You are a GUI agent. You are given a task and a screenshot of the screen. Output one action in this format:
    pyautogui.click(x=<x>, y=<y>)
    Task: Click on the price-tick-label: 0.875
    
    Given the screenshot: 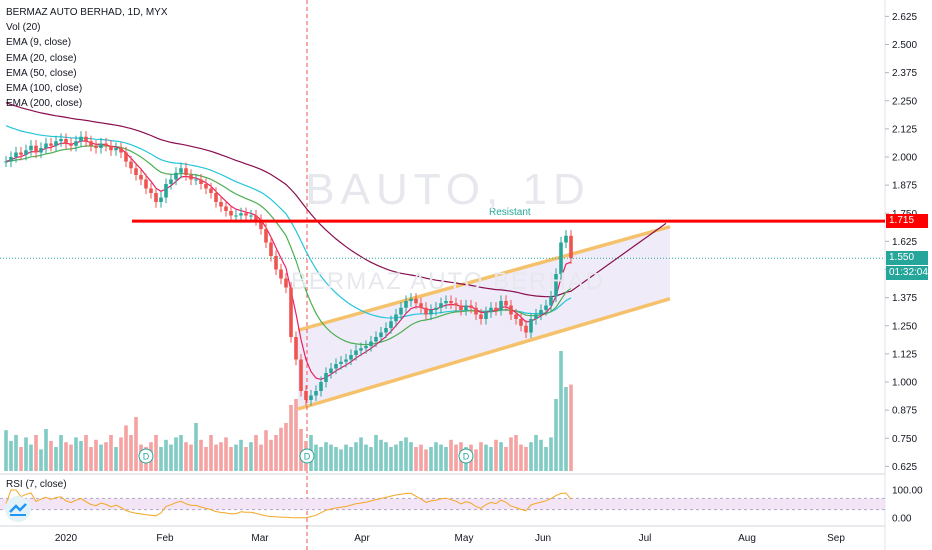 What is the action you would take?
    pyautogui.click(x=904, y=411)
    